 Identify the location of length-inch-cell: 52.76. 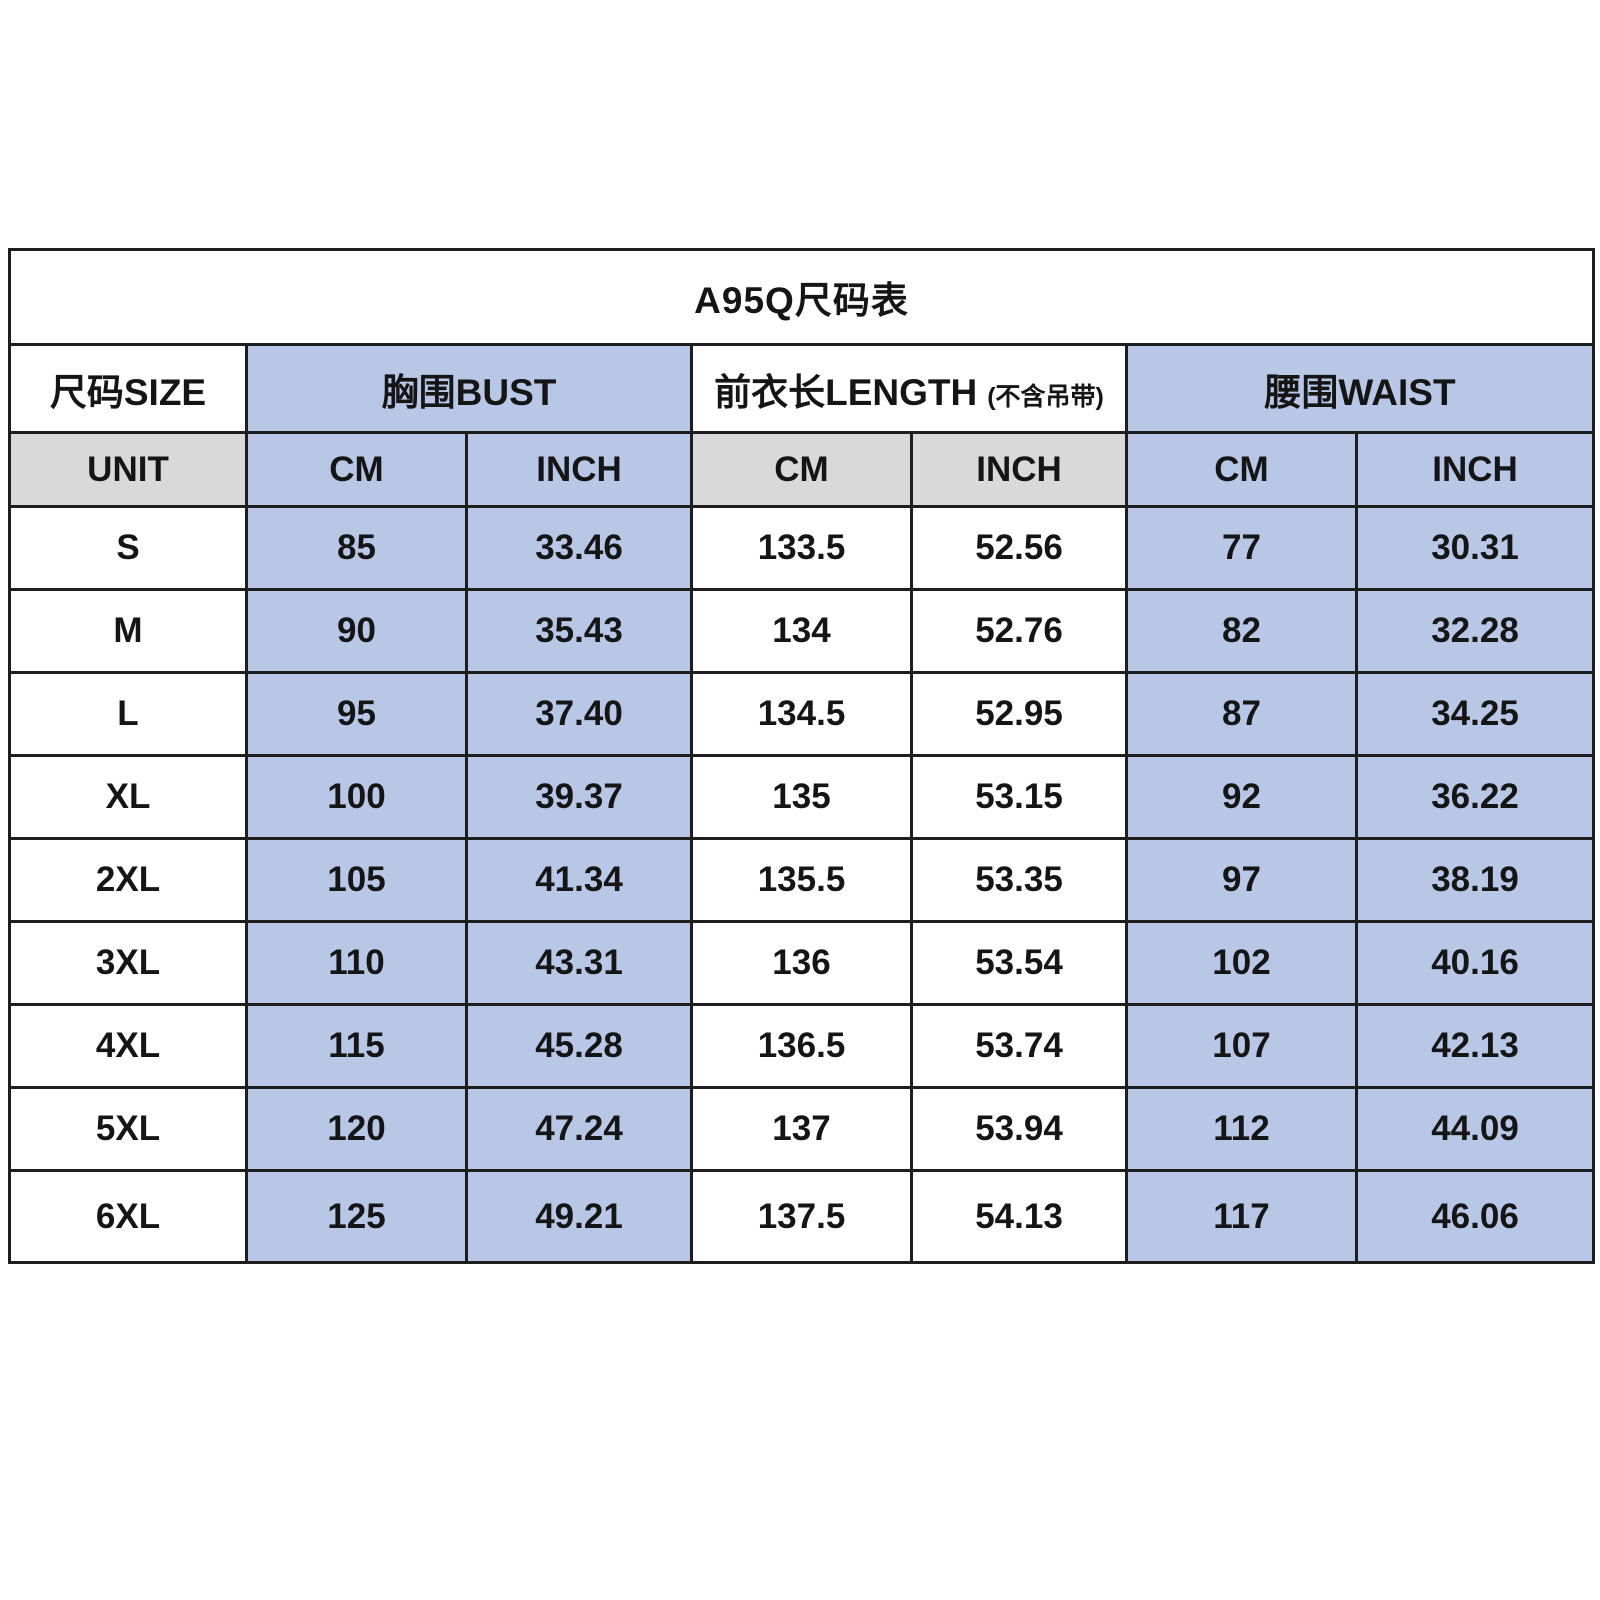
(1019, 631).